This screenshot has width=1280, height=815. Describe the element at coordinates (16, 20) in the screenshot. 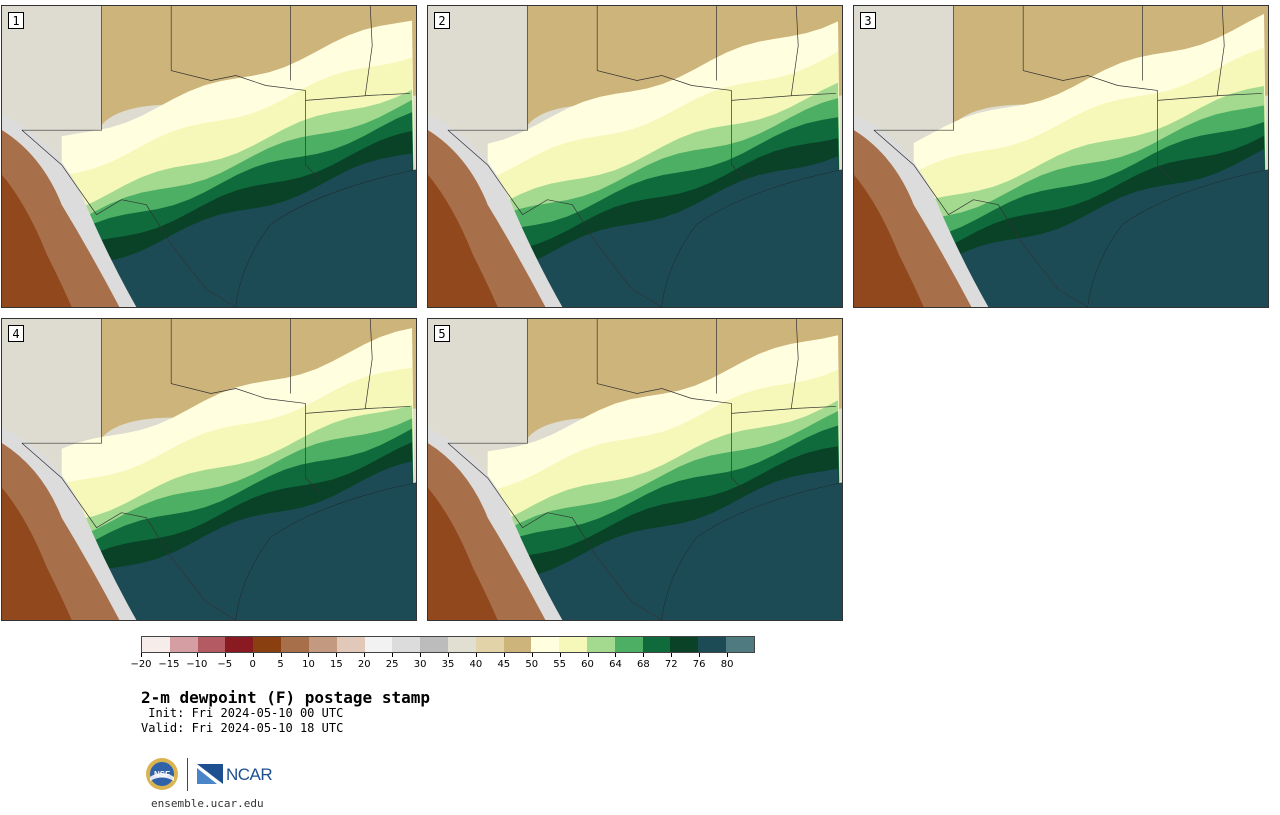

I see `member-number-label: 1` at that location.